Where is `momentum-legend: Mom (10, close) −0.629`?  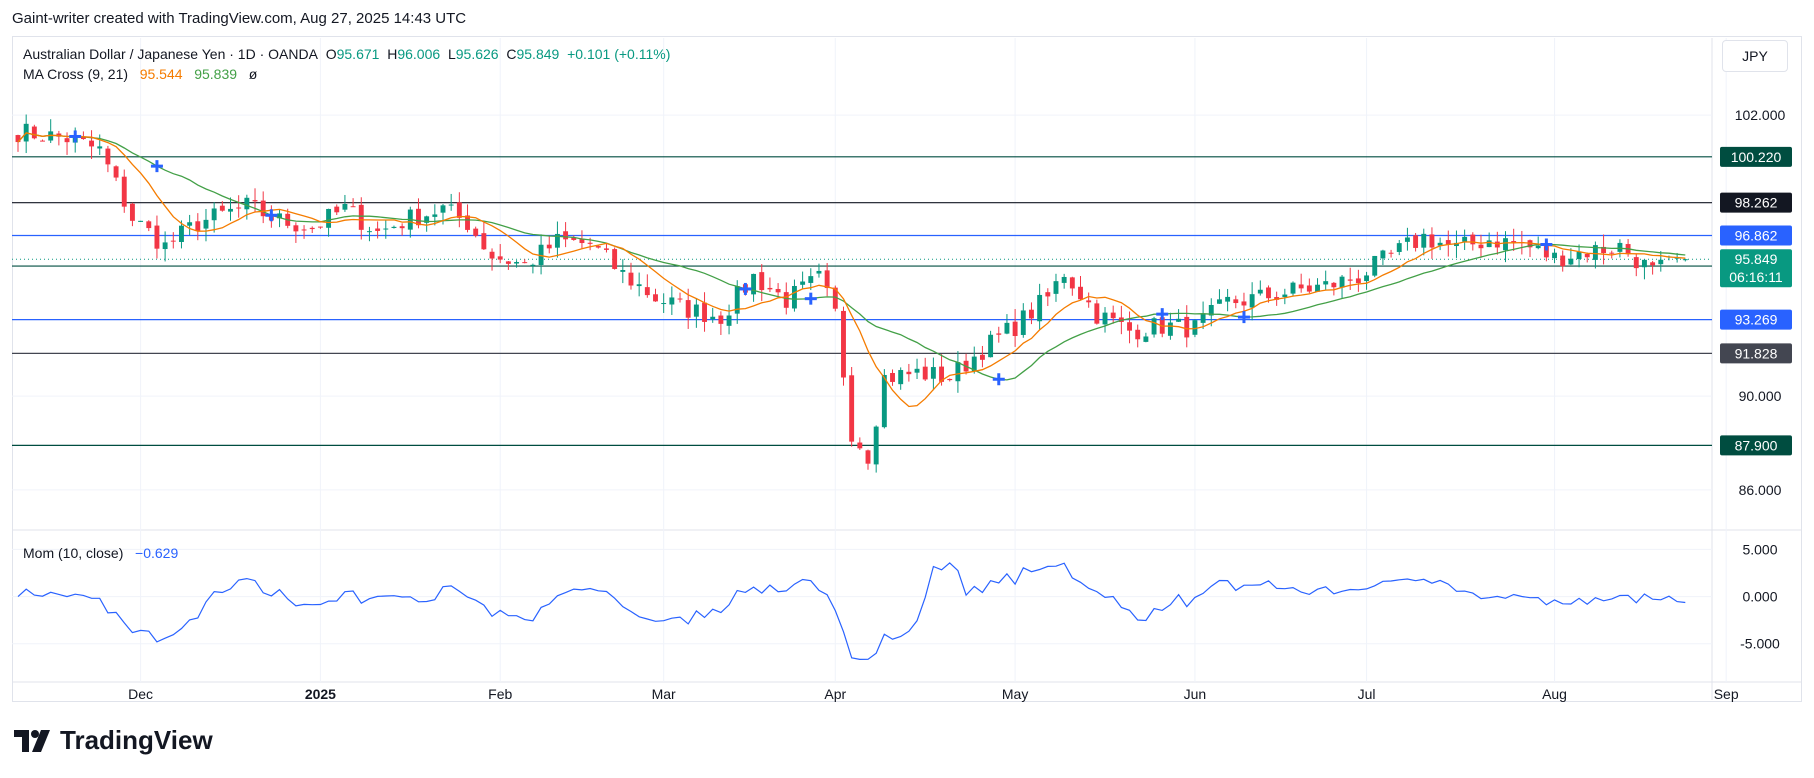 momentum-legend: Mom (10, close) −0.629 is located at coordinates (100, 553).